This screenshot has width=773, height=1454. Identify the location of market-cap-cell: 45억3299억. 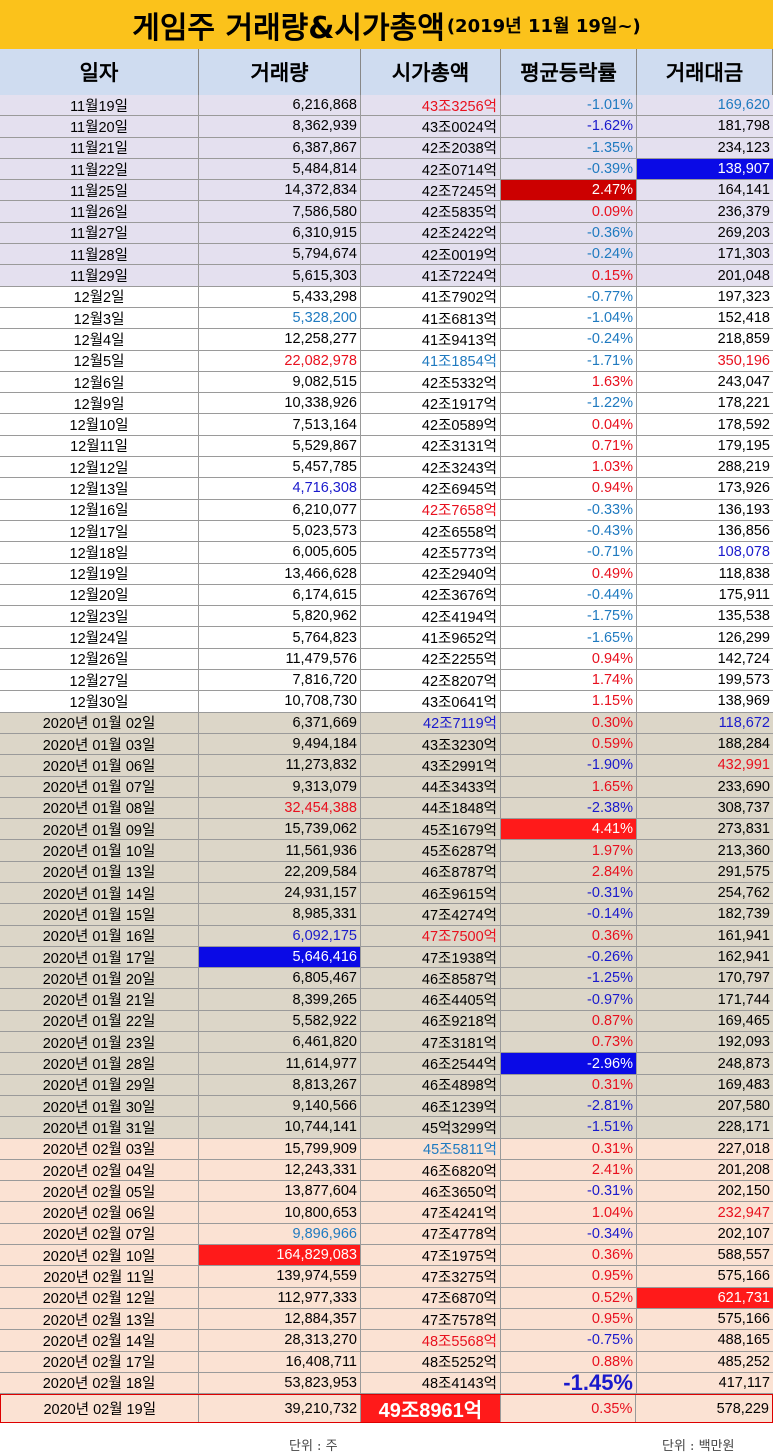
(431, 1127).